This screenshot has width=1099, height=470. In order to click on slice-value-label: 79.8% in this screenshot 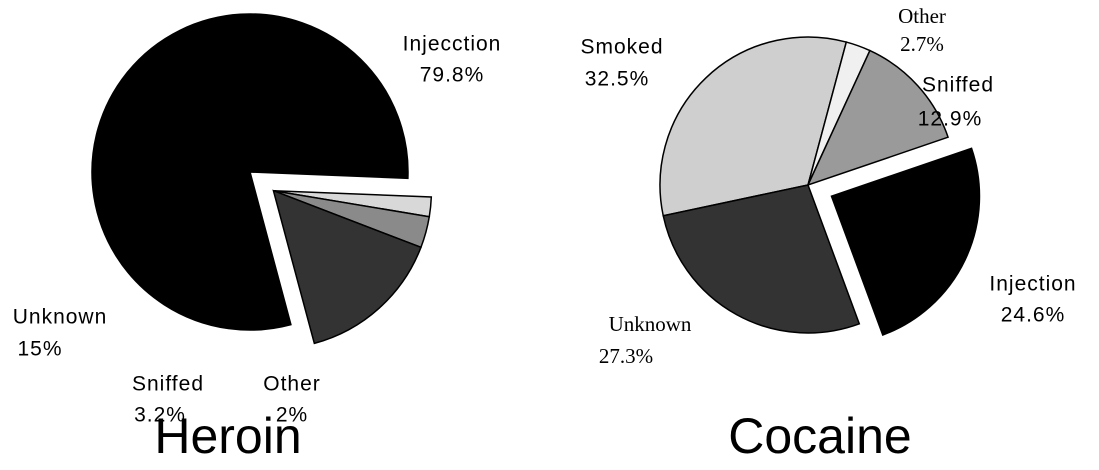, I will do `click(452, 75)`.